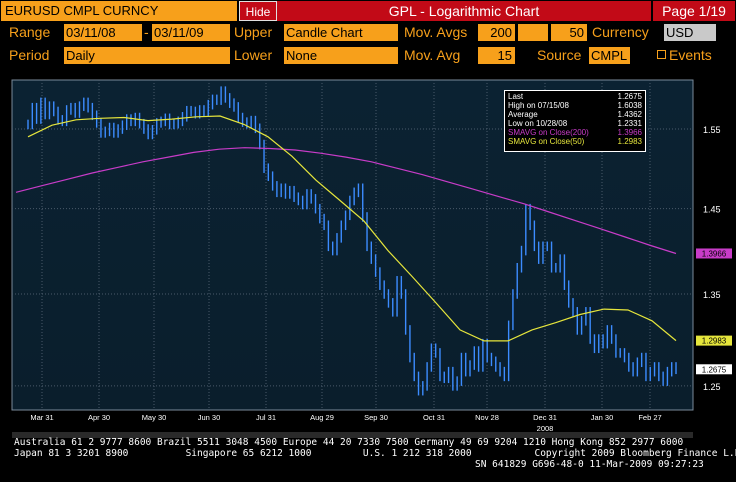 Image resolution: width=736 pixels, height=482 pixels. Describe the element at coordinates (538, 123) in the screenshot. I see `legend-label-3: Low on 10/28/08` at that location.